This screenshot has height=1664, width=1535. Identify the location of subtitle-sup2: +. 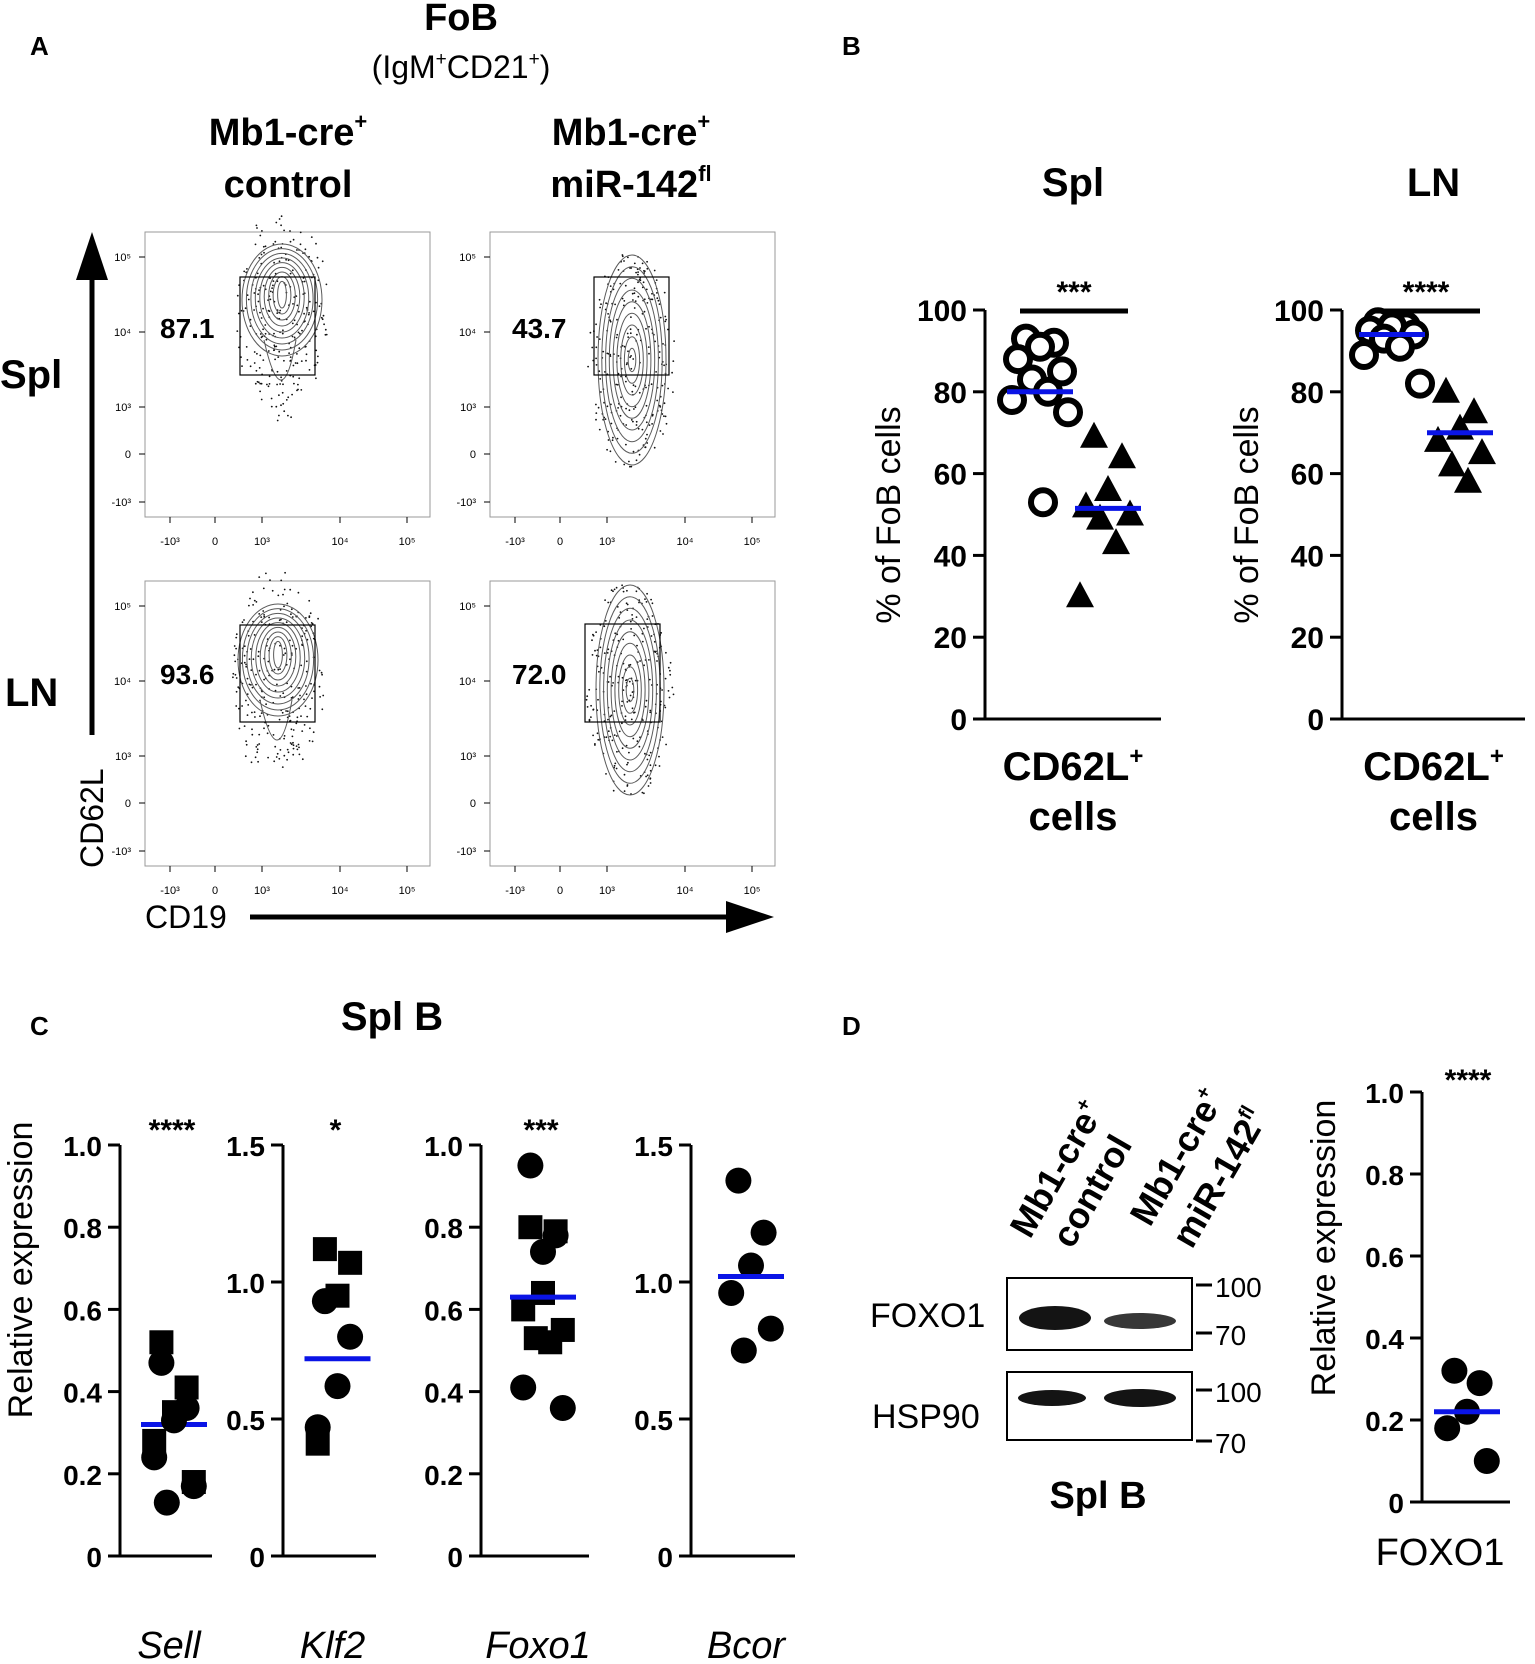
(534, 59).